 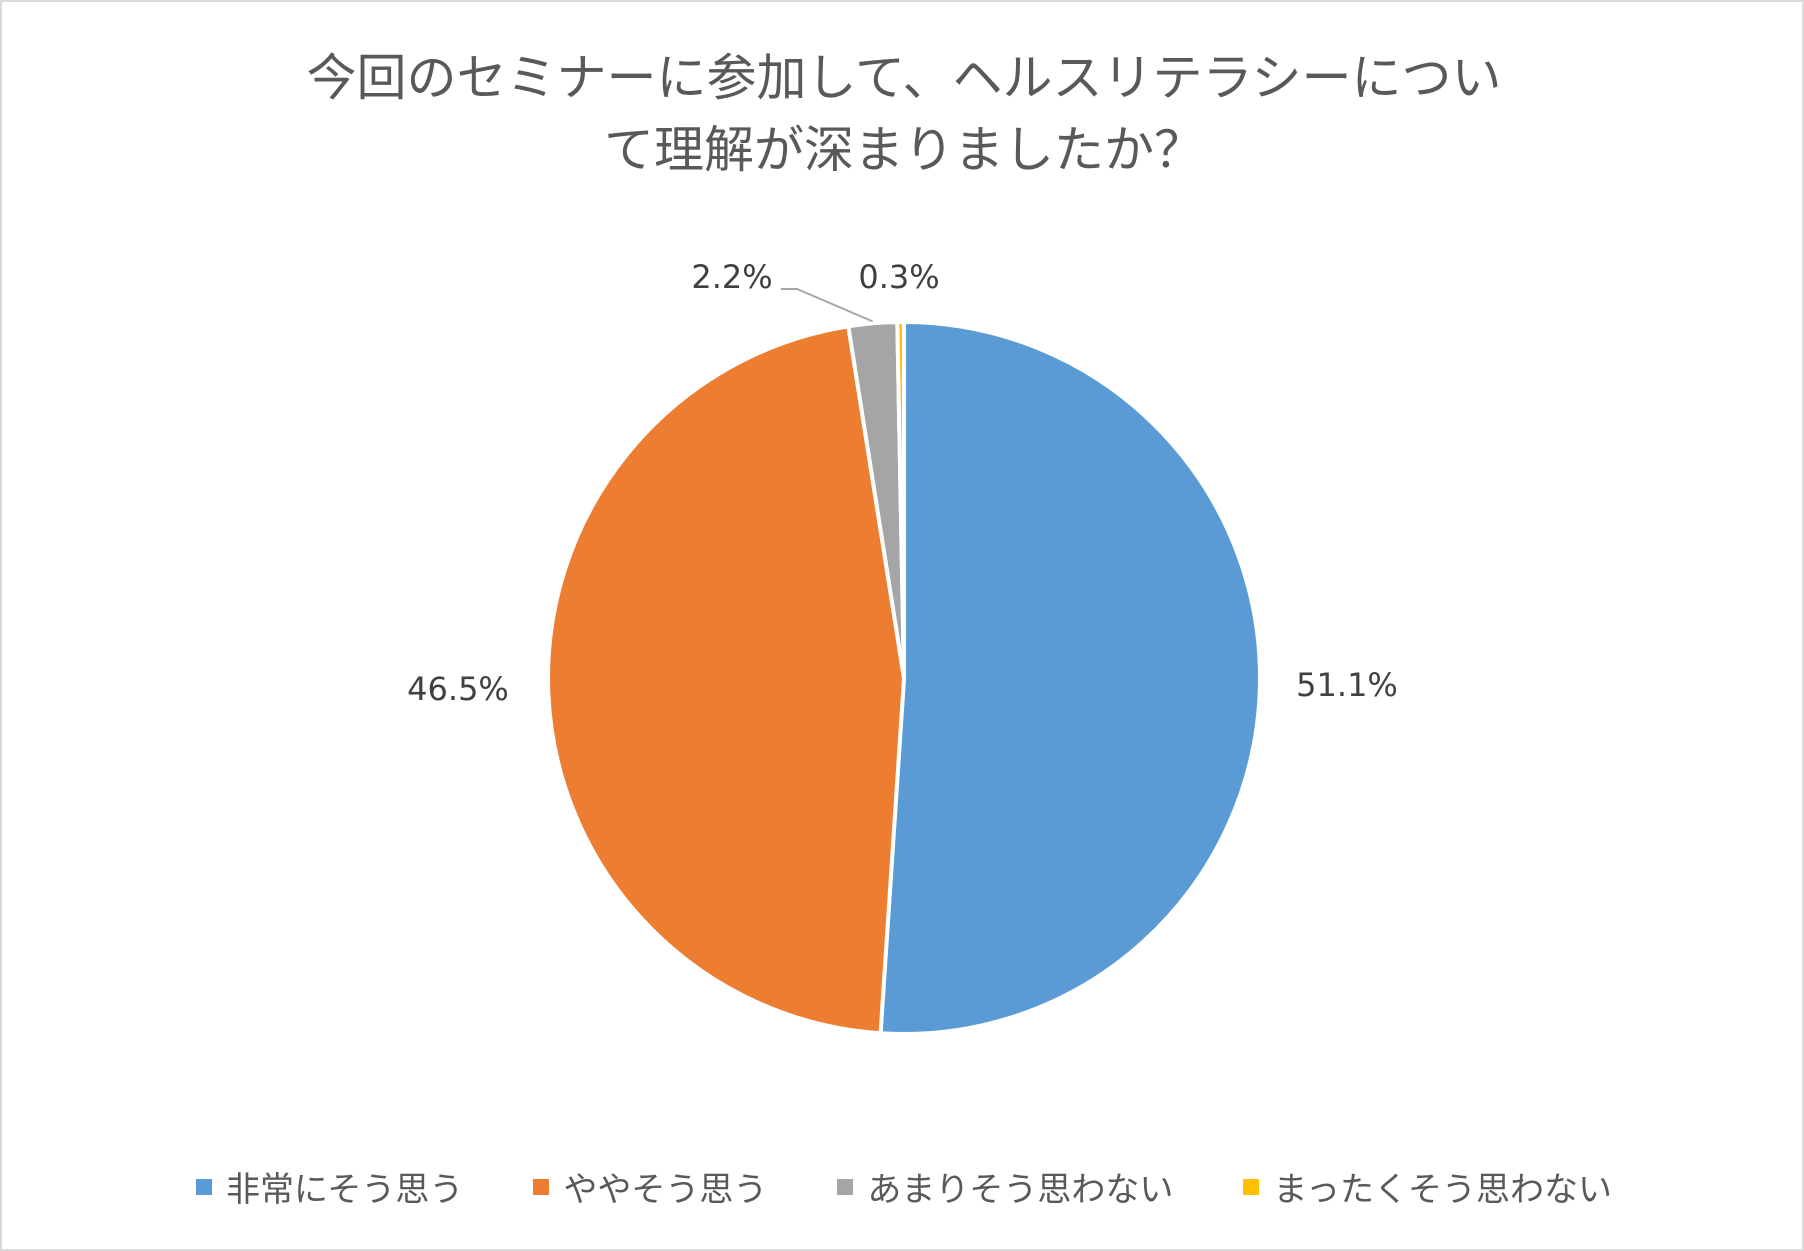 I want to click on legend: 非常にそう思う ややそう思う あまりそう思わない まったくそう思わない, so click(x=902, y=1186).